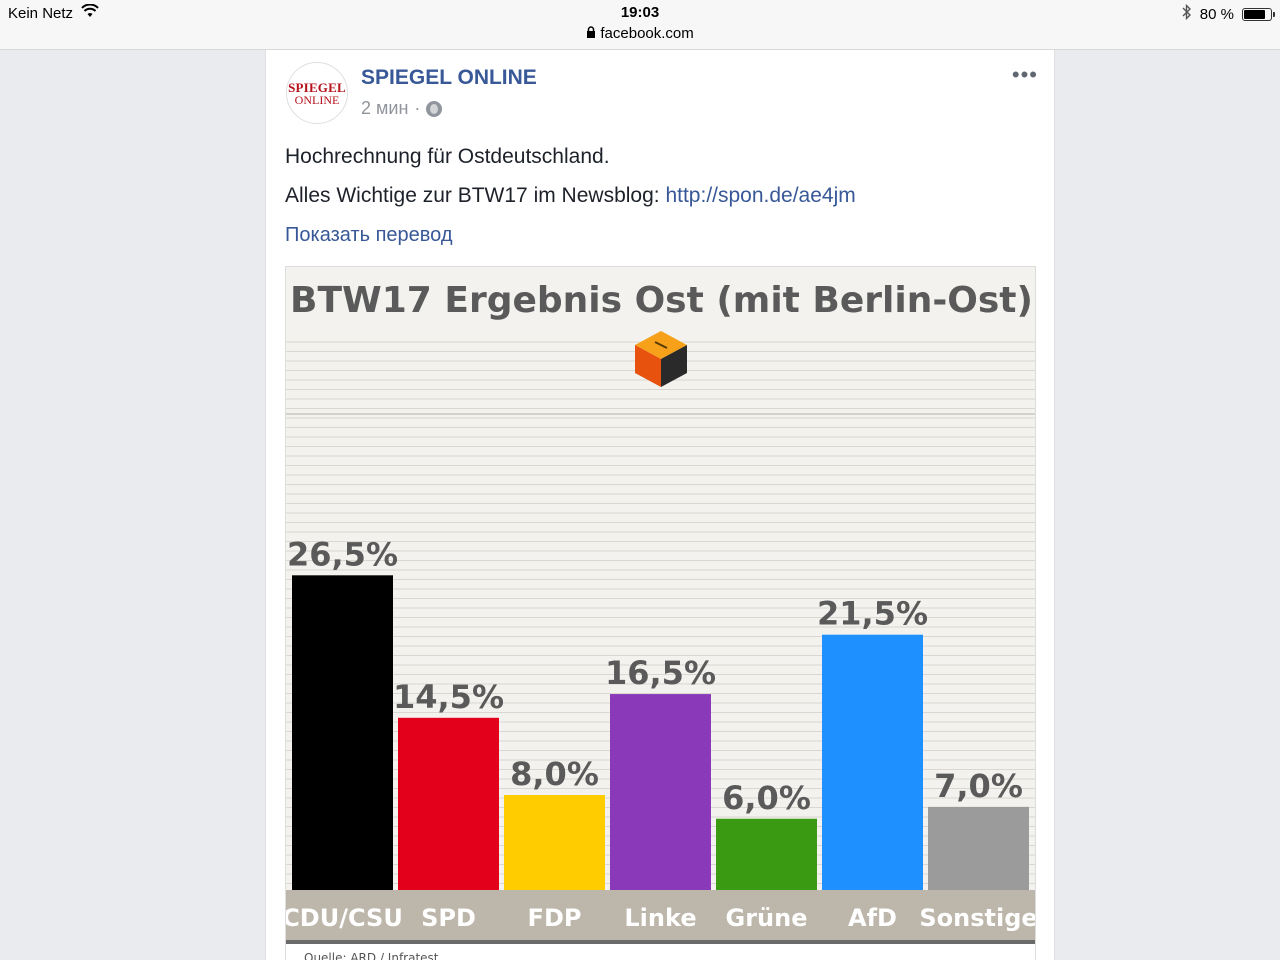  I want to click on chart-title: BTW17 Ergebnis Ost (mit Berlin-Ost), so click(661, 300).